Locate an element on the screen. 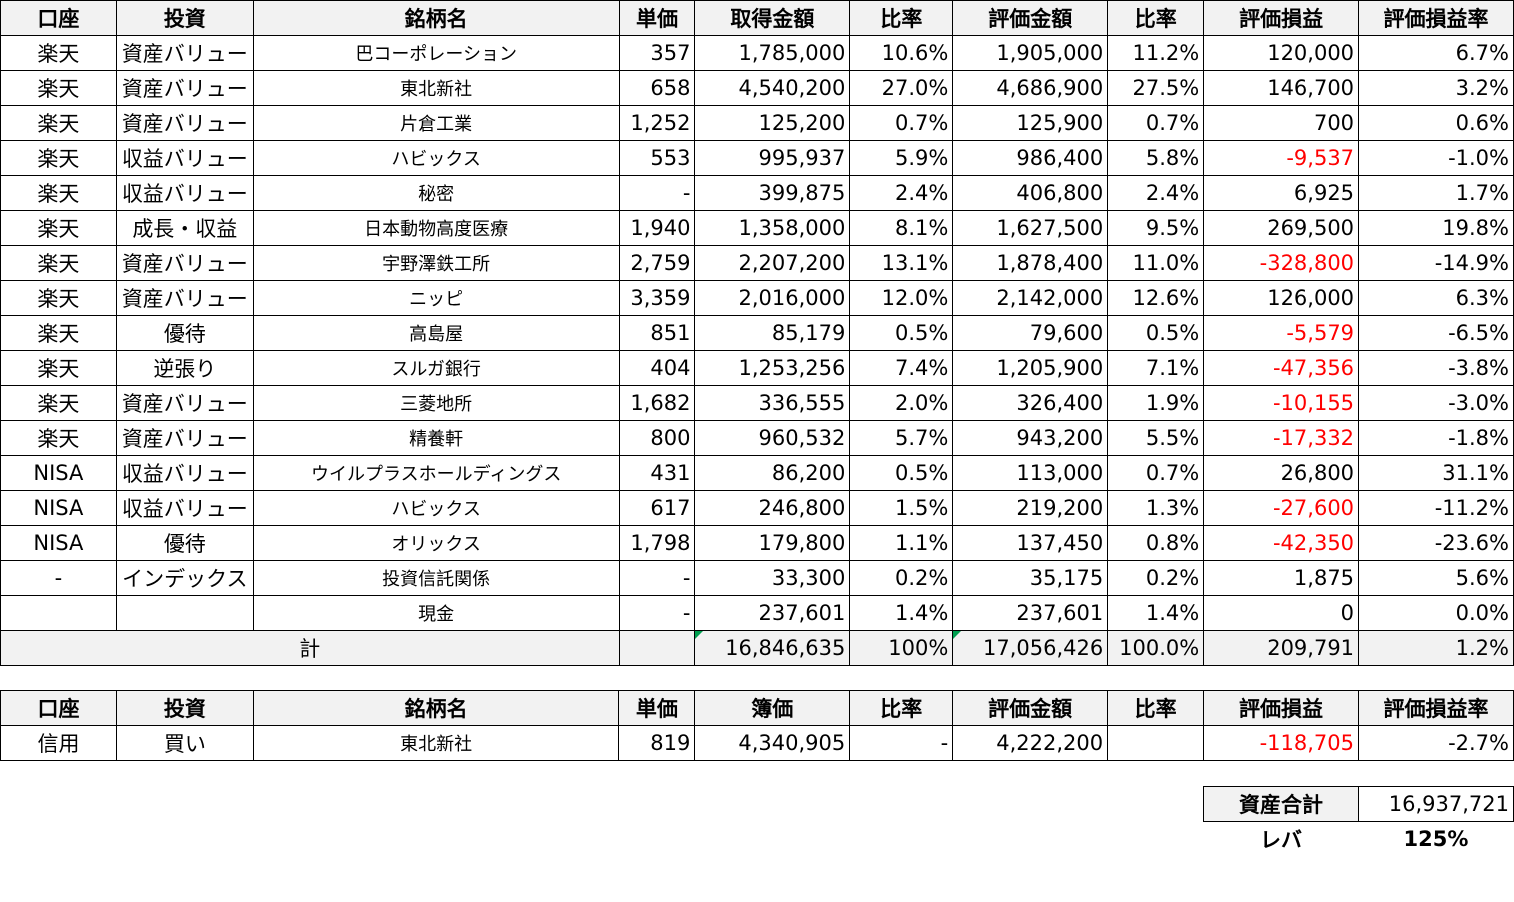 This screenshot has width=1514, height=902. profit-loss-rate-cell: 0.0% is located at coordinates (1436, 613).